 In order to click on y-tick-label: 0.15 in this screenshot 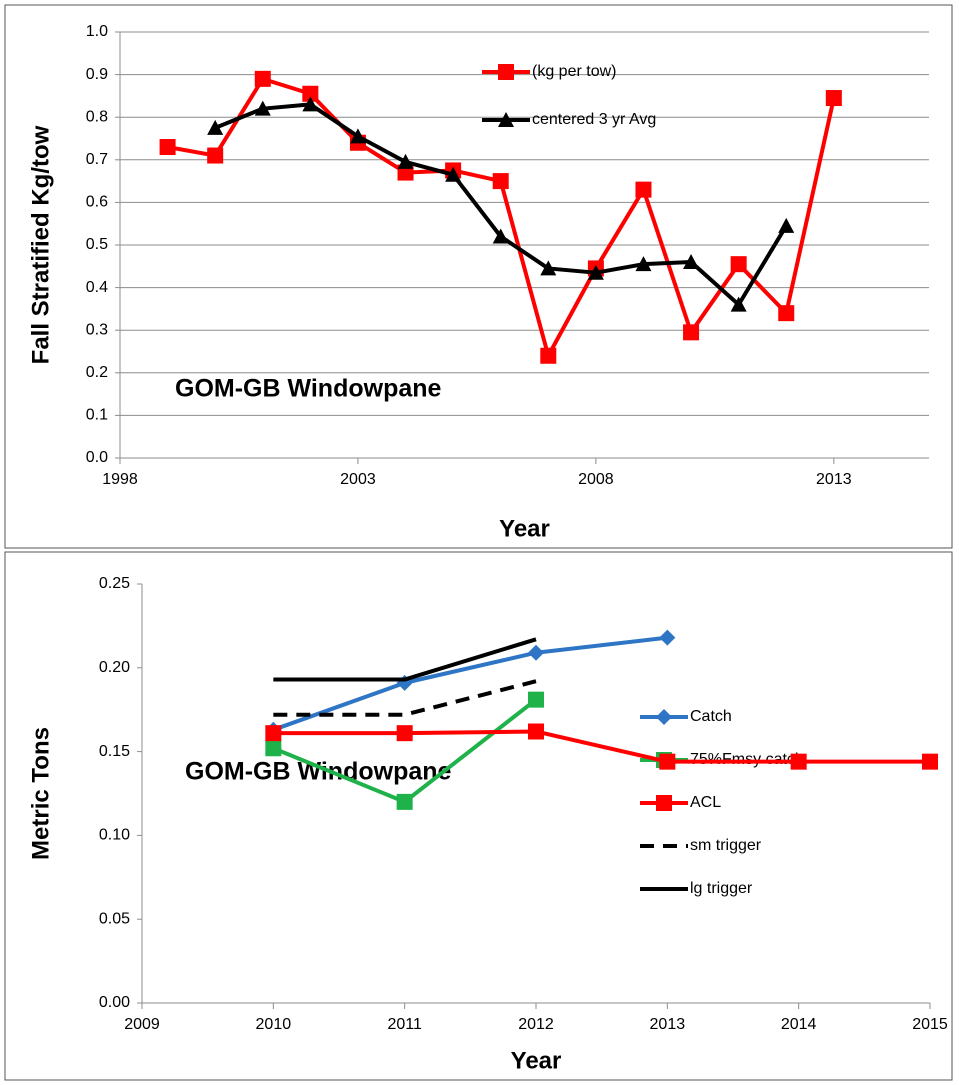, I will do `click(114, 751)`.